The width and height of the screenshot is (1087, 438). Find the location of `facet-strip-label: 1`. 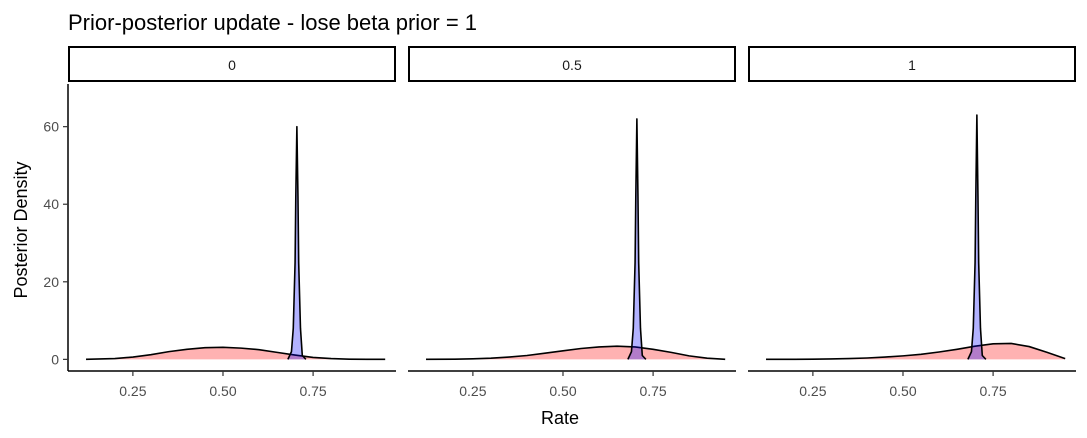

facet-strip-label: 1 is located at coordinates (912, 65).